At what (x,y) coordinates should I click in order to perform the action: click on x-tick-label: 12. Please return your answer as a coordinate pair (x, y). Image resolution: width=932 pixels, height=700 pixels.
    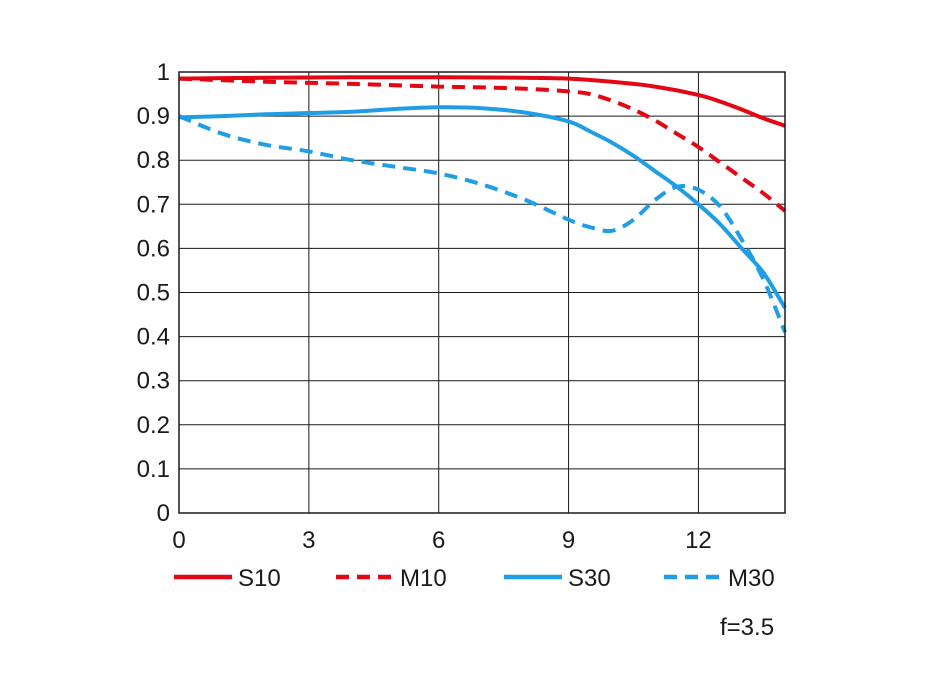
    Looking at the image, I should click on (698, 540).